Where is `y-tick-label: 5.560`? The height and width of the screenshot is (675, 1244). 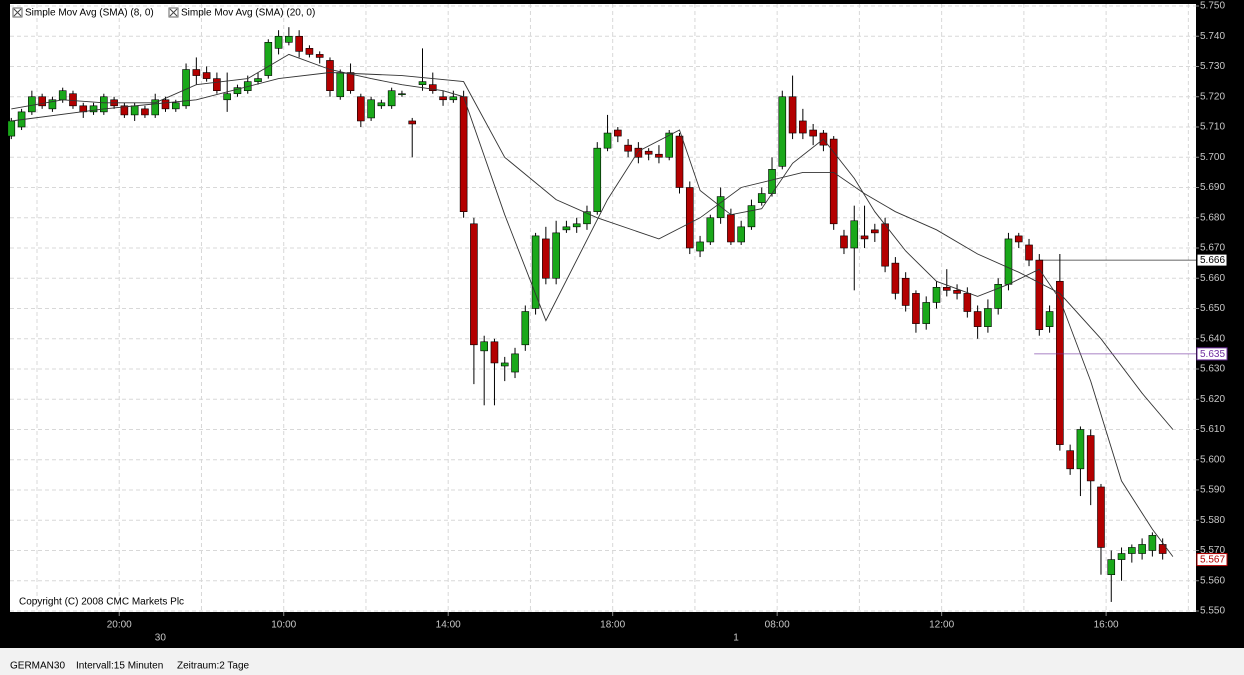
y-tick-label: 5.560 is located at coordinates (1212, 580).